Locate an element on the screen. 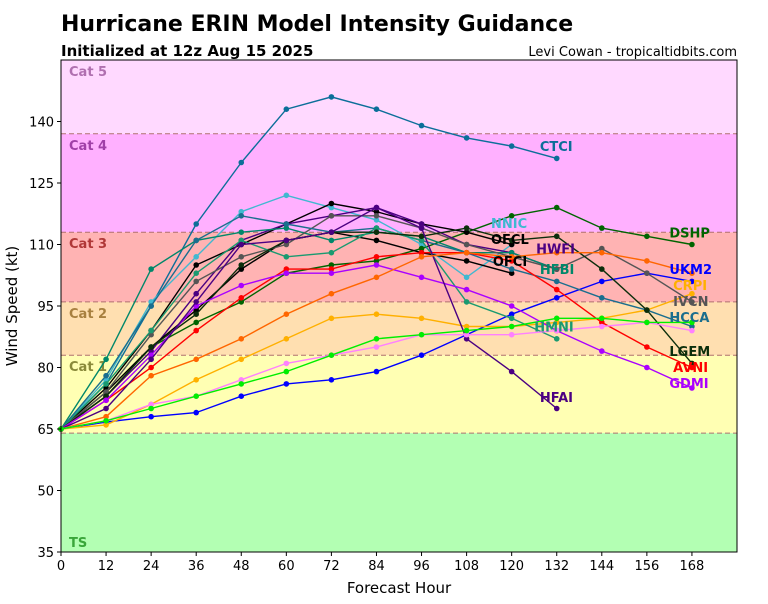 The width and height of the screenshot is (768, 604). x-tick-label: 0 is located at coordinates (61, 566).